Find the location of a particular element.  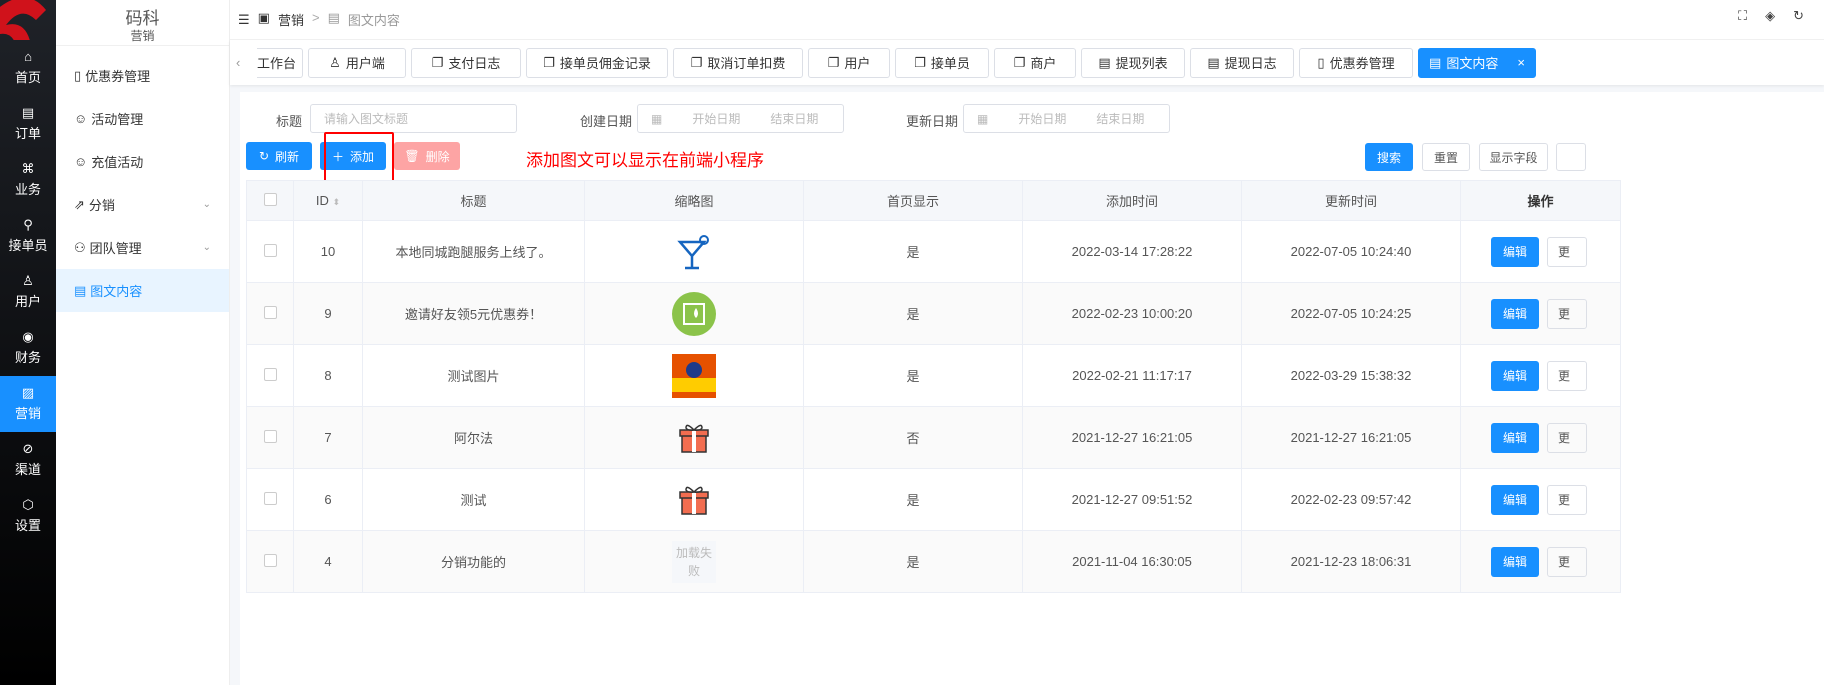

tab-8: ▤ 提现列表 is located at coordinates (1133, 62).